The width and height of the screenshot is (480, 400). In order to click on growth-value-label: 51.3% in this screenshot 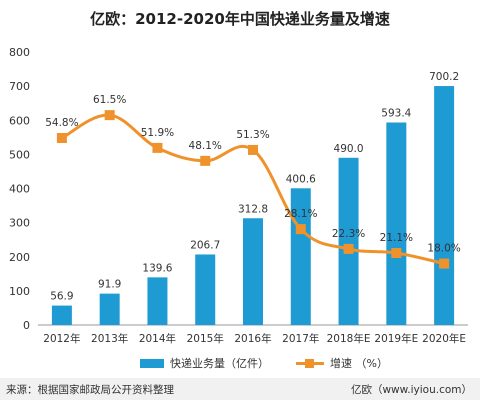, I will do `click(252, 135)`.